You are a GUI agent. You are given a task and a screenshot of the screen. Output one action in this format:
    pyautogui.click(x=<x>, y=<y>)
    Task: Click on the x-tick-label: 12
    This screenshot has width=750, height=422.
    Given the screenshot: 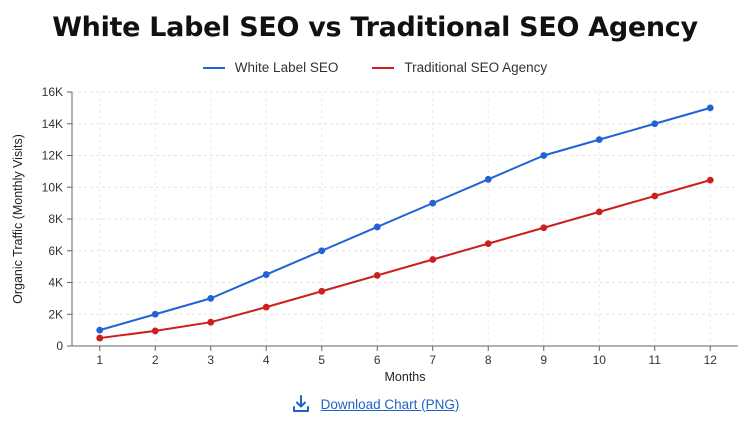 What is the action you would take?
    pyautogui.click(x=711, y=360)
    